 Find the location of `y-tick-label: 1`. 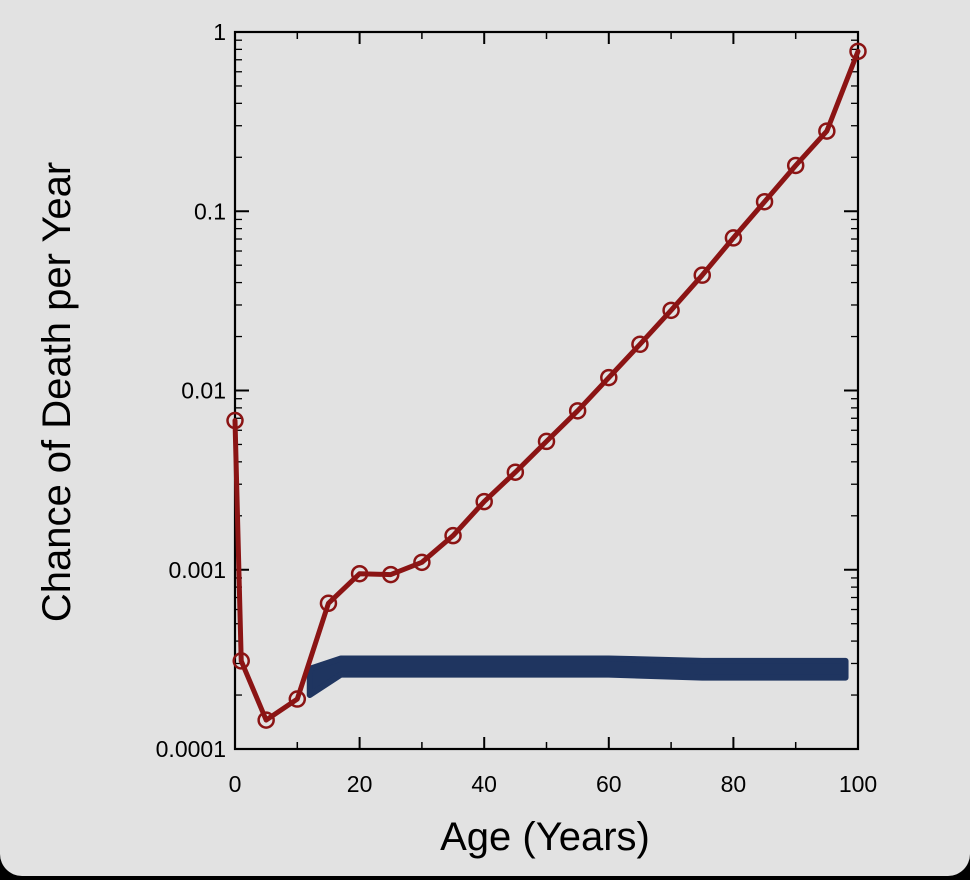

y-tick-label: 1 is located at coordinates (219, 32).